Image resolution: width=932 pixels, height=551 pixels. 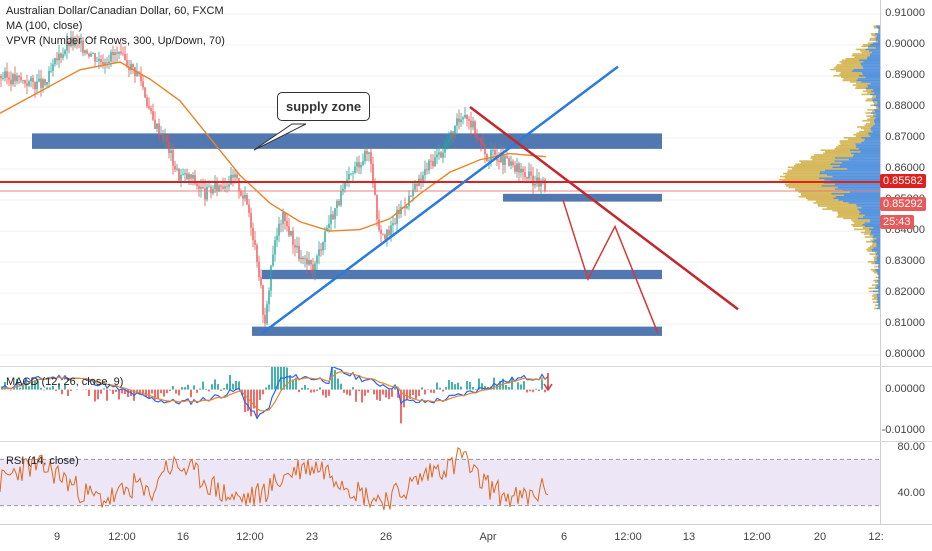 What do you see at coordinates (347, 141) in the screenshot?
I see `supply-zone` at bounding box center [347, 141].